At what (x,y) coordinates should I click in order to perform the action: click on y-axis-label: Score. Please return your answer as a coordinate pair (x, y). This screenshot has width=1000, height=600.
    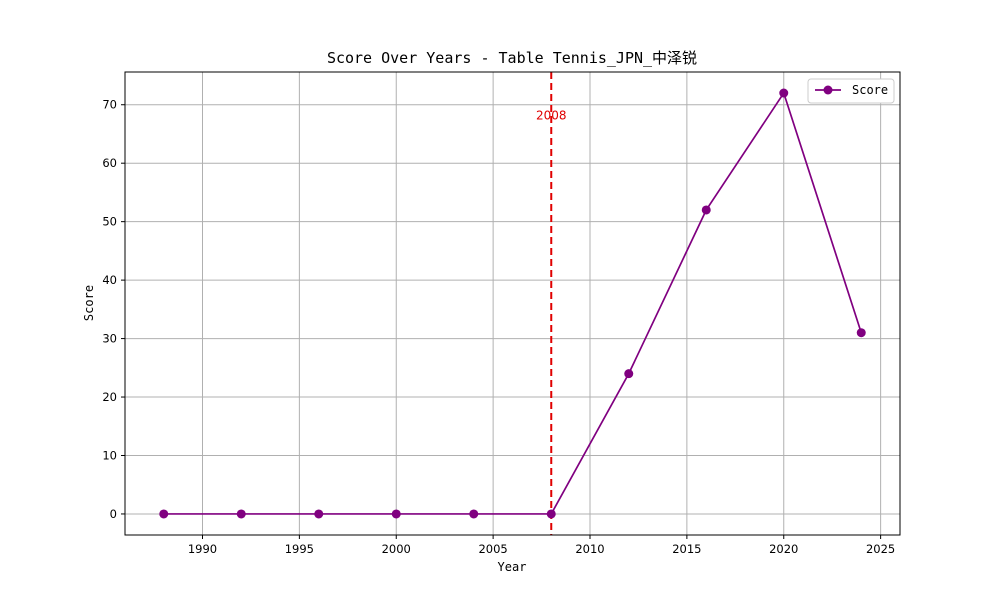
    Looking at the image, I should click on (89, 303).